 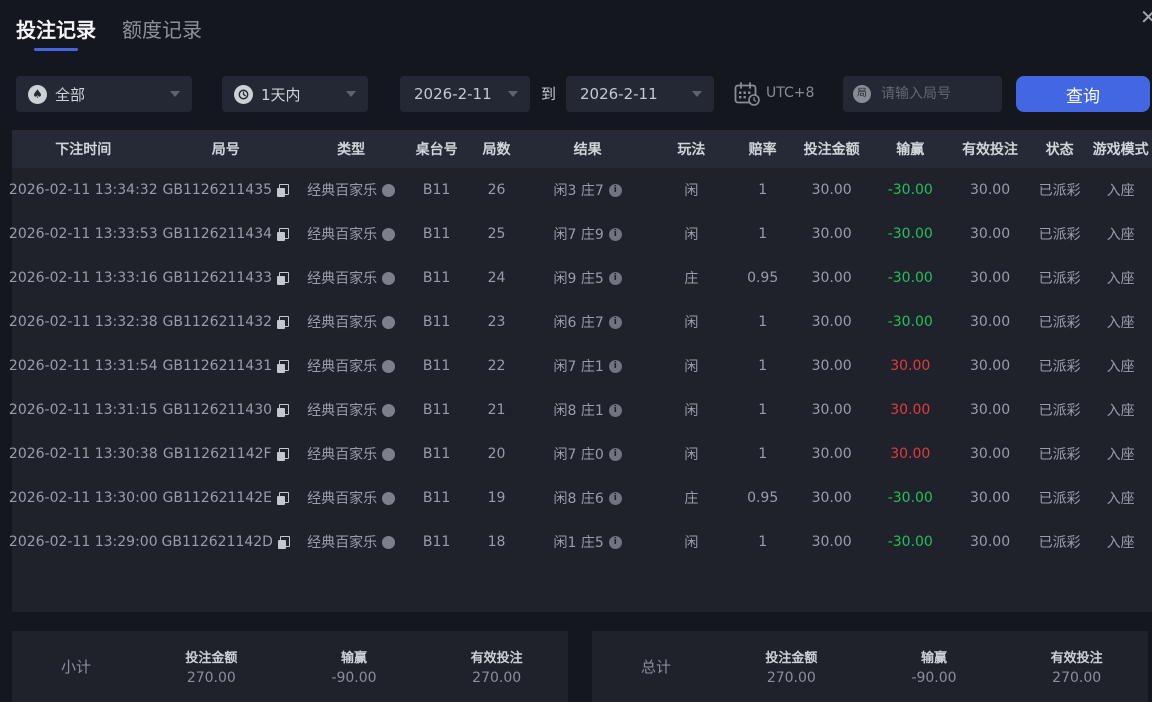 I want to click on tab-quota-records: 额度记录, so click(x=162, y=32).